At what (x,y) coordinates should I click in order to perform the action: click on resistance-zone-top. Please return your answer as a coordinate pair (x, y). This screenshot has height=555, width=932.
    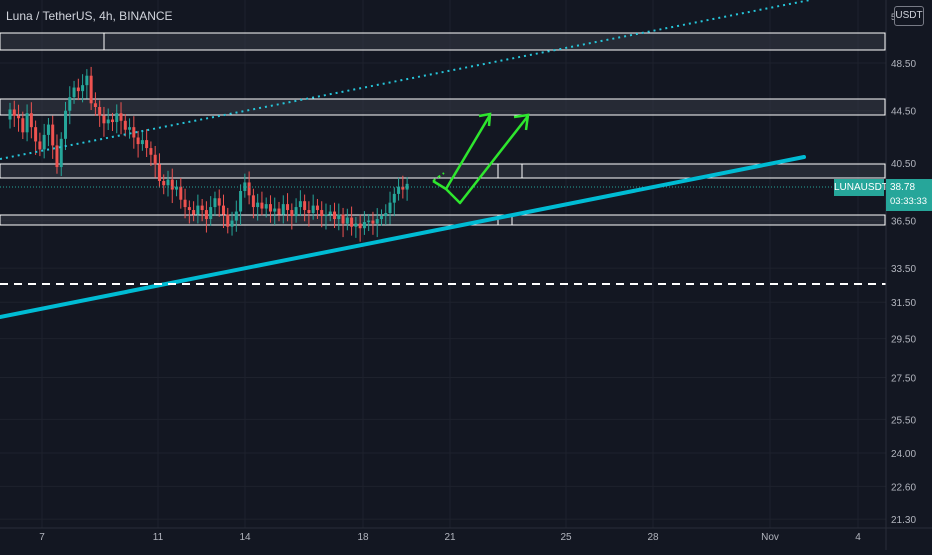
    Looking at the image, I should click on (443, 41).